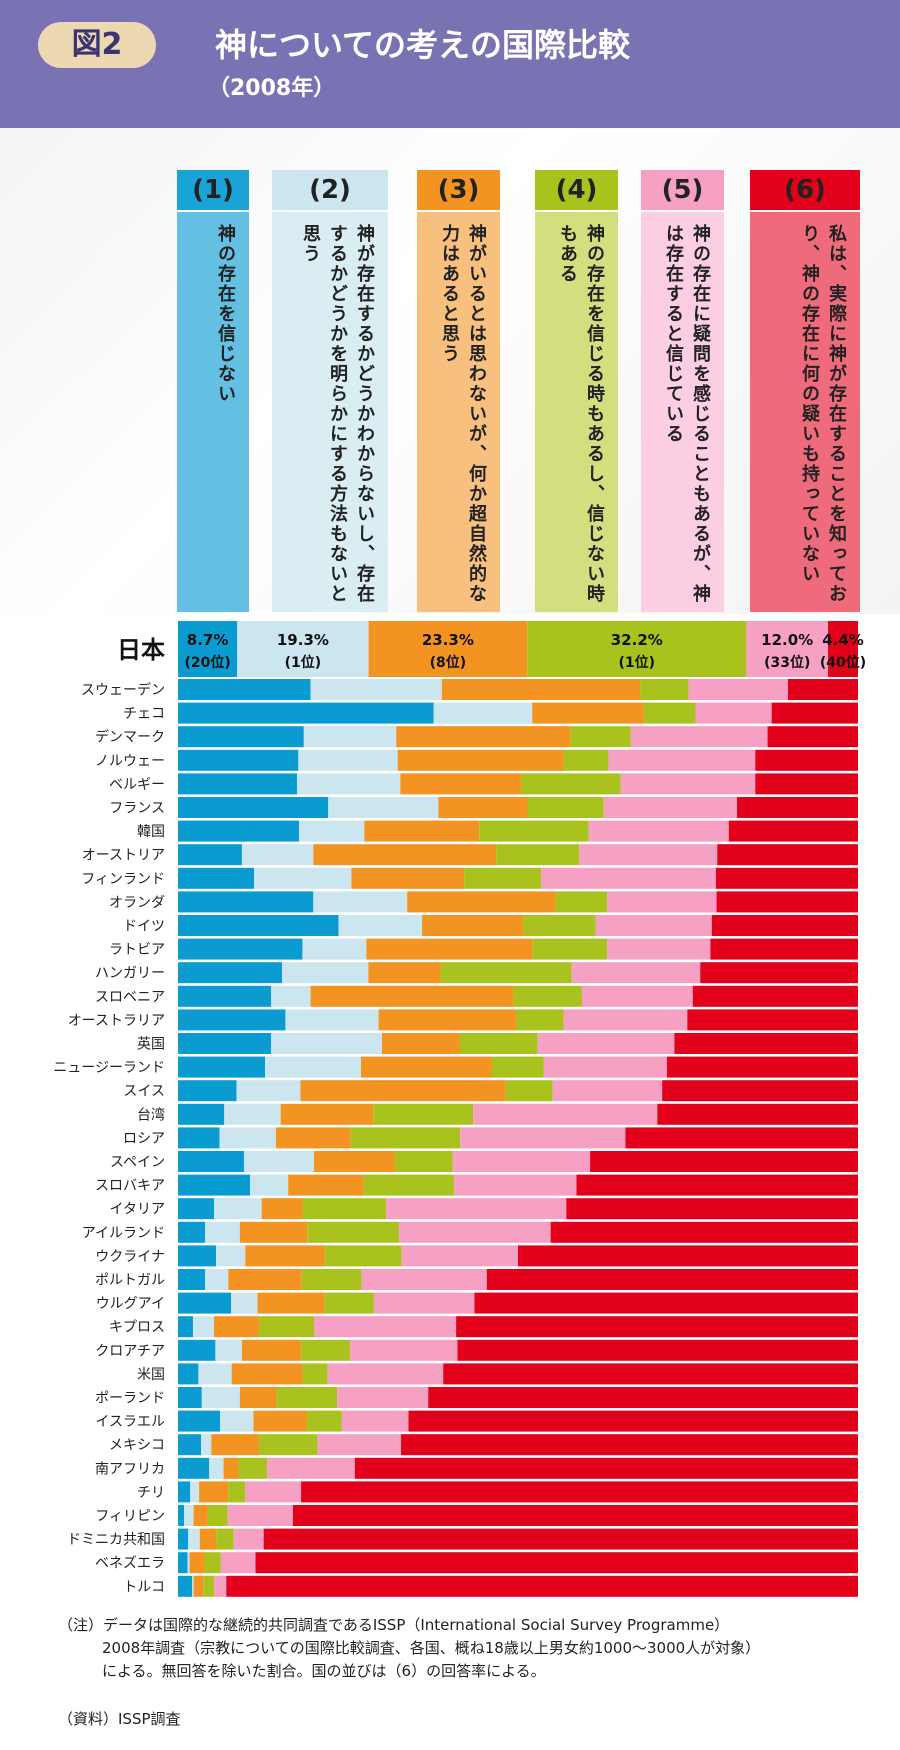  I want to click on japan-value-label-2: 19.3%, so click(303, 640).